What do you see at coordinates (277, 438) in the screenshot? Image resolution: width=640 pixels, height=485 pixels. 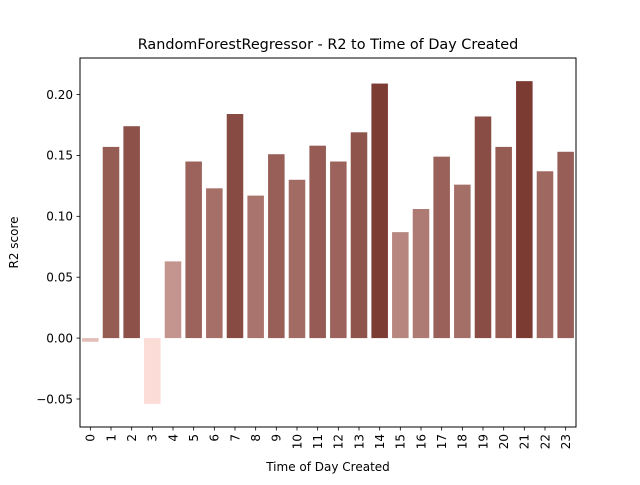 I see `x-tick-label: 9` at bounding box center [277, 438].